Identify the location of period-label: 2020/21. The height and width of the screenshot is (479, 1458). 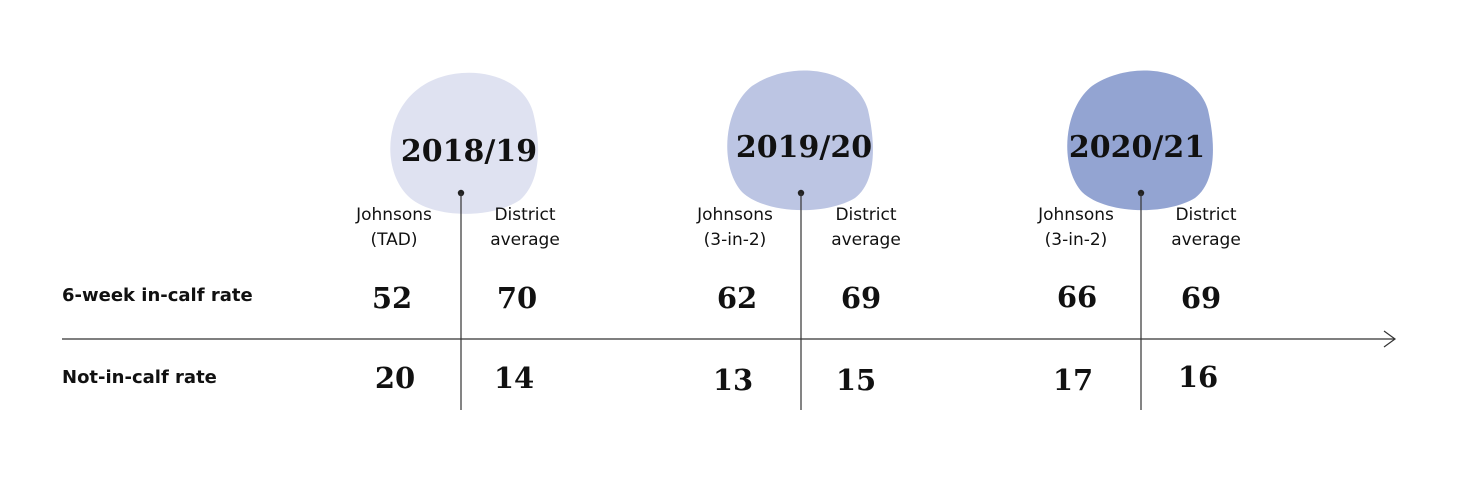
(1137, 147).